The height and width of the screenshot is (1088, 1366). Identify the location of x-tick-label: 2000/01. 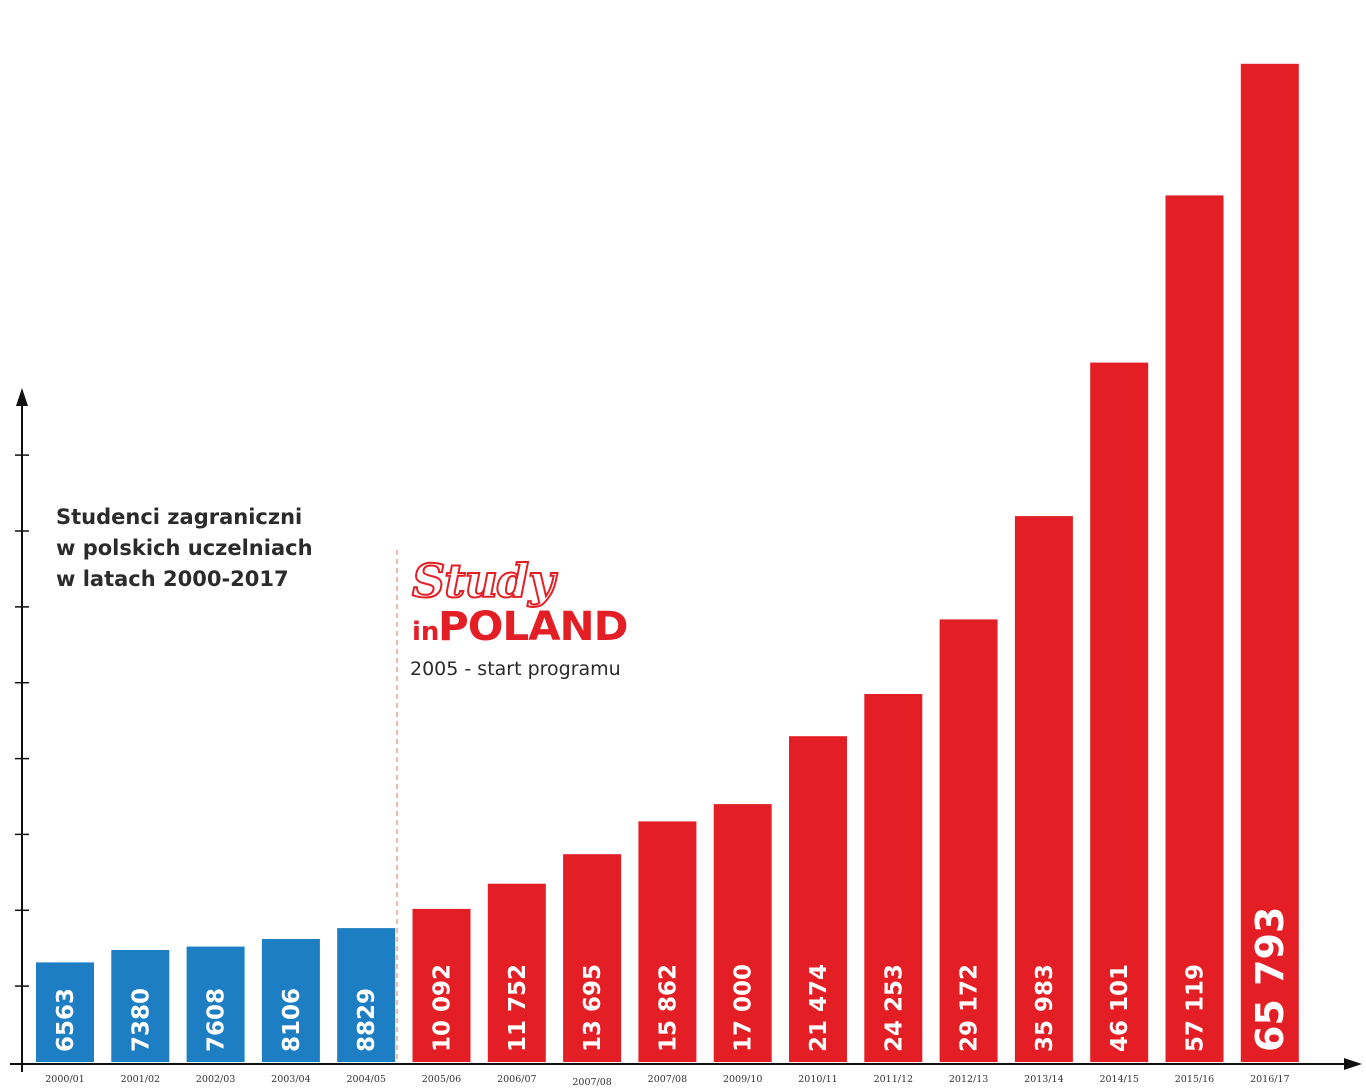
(64, 1079).